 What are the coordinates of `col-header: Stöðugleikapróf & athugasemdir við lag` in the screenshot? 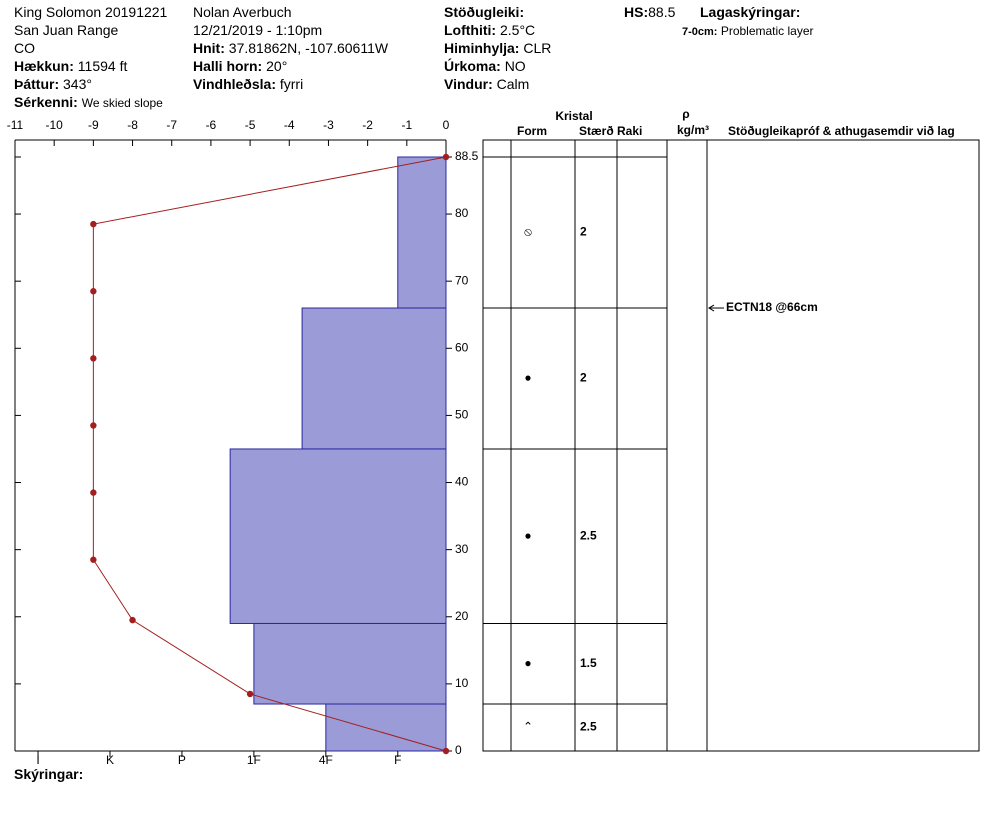 It's located at (841, 131).